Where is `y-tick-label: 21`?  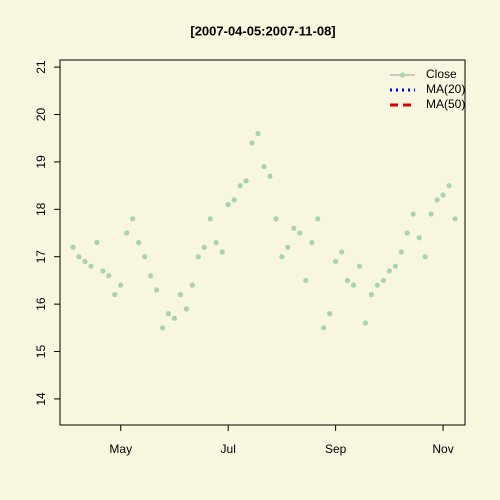 y-tick-label: 21 is located at coordinates (41, 67).